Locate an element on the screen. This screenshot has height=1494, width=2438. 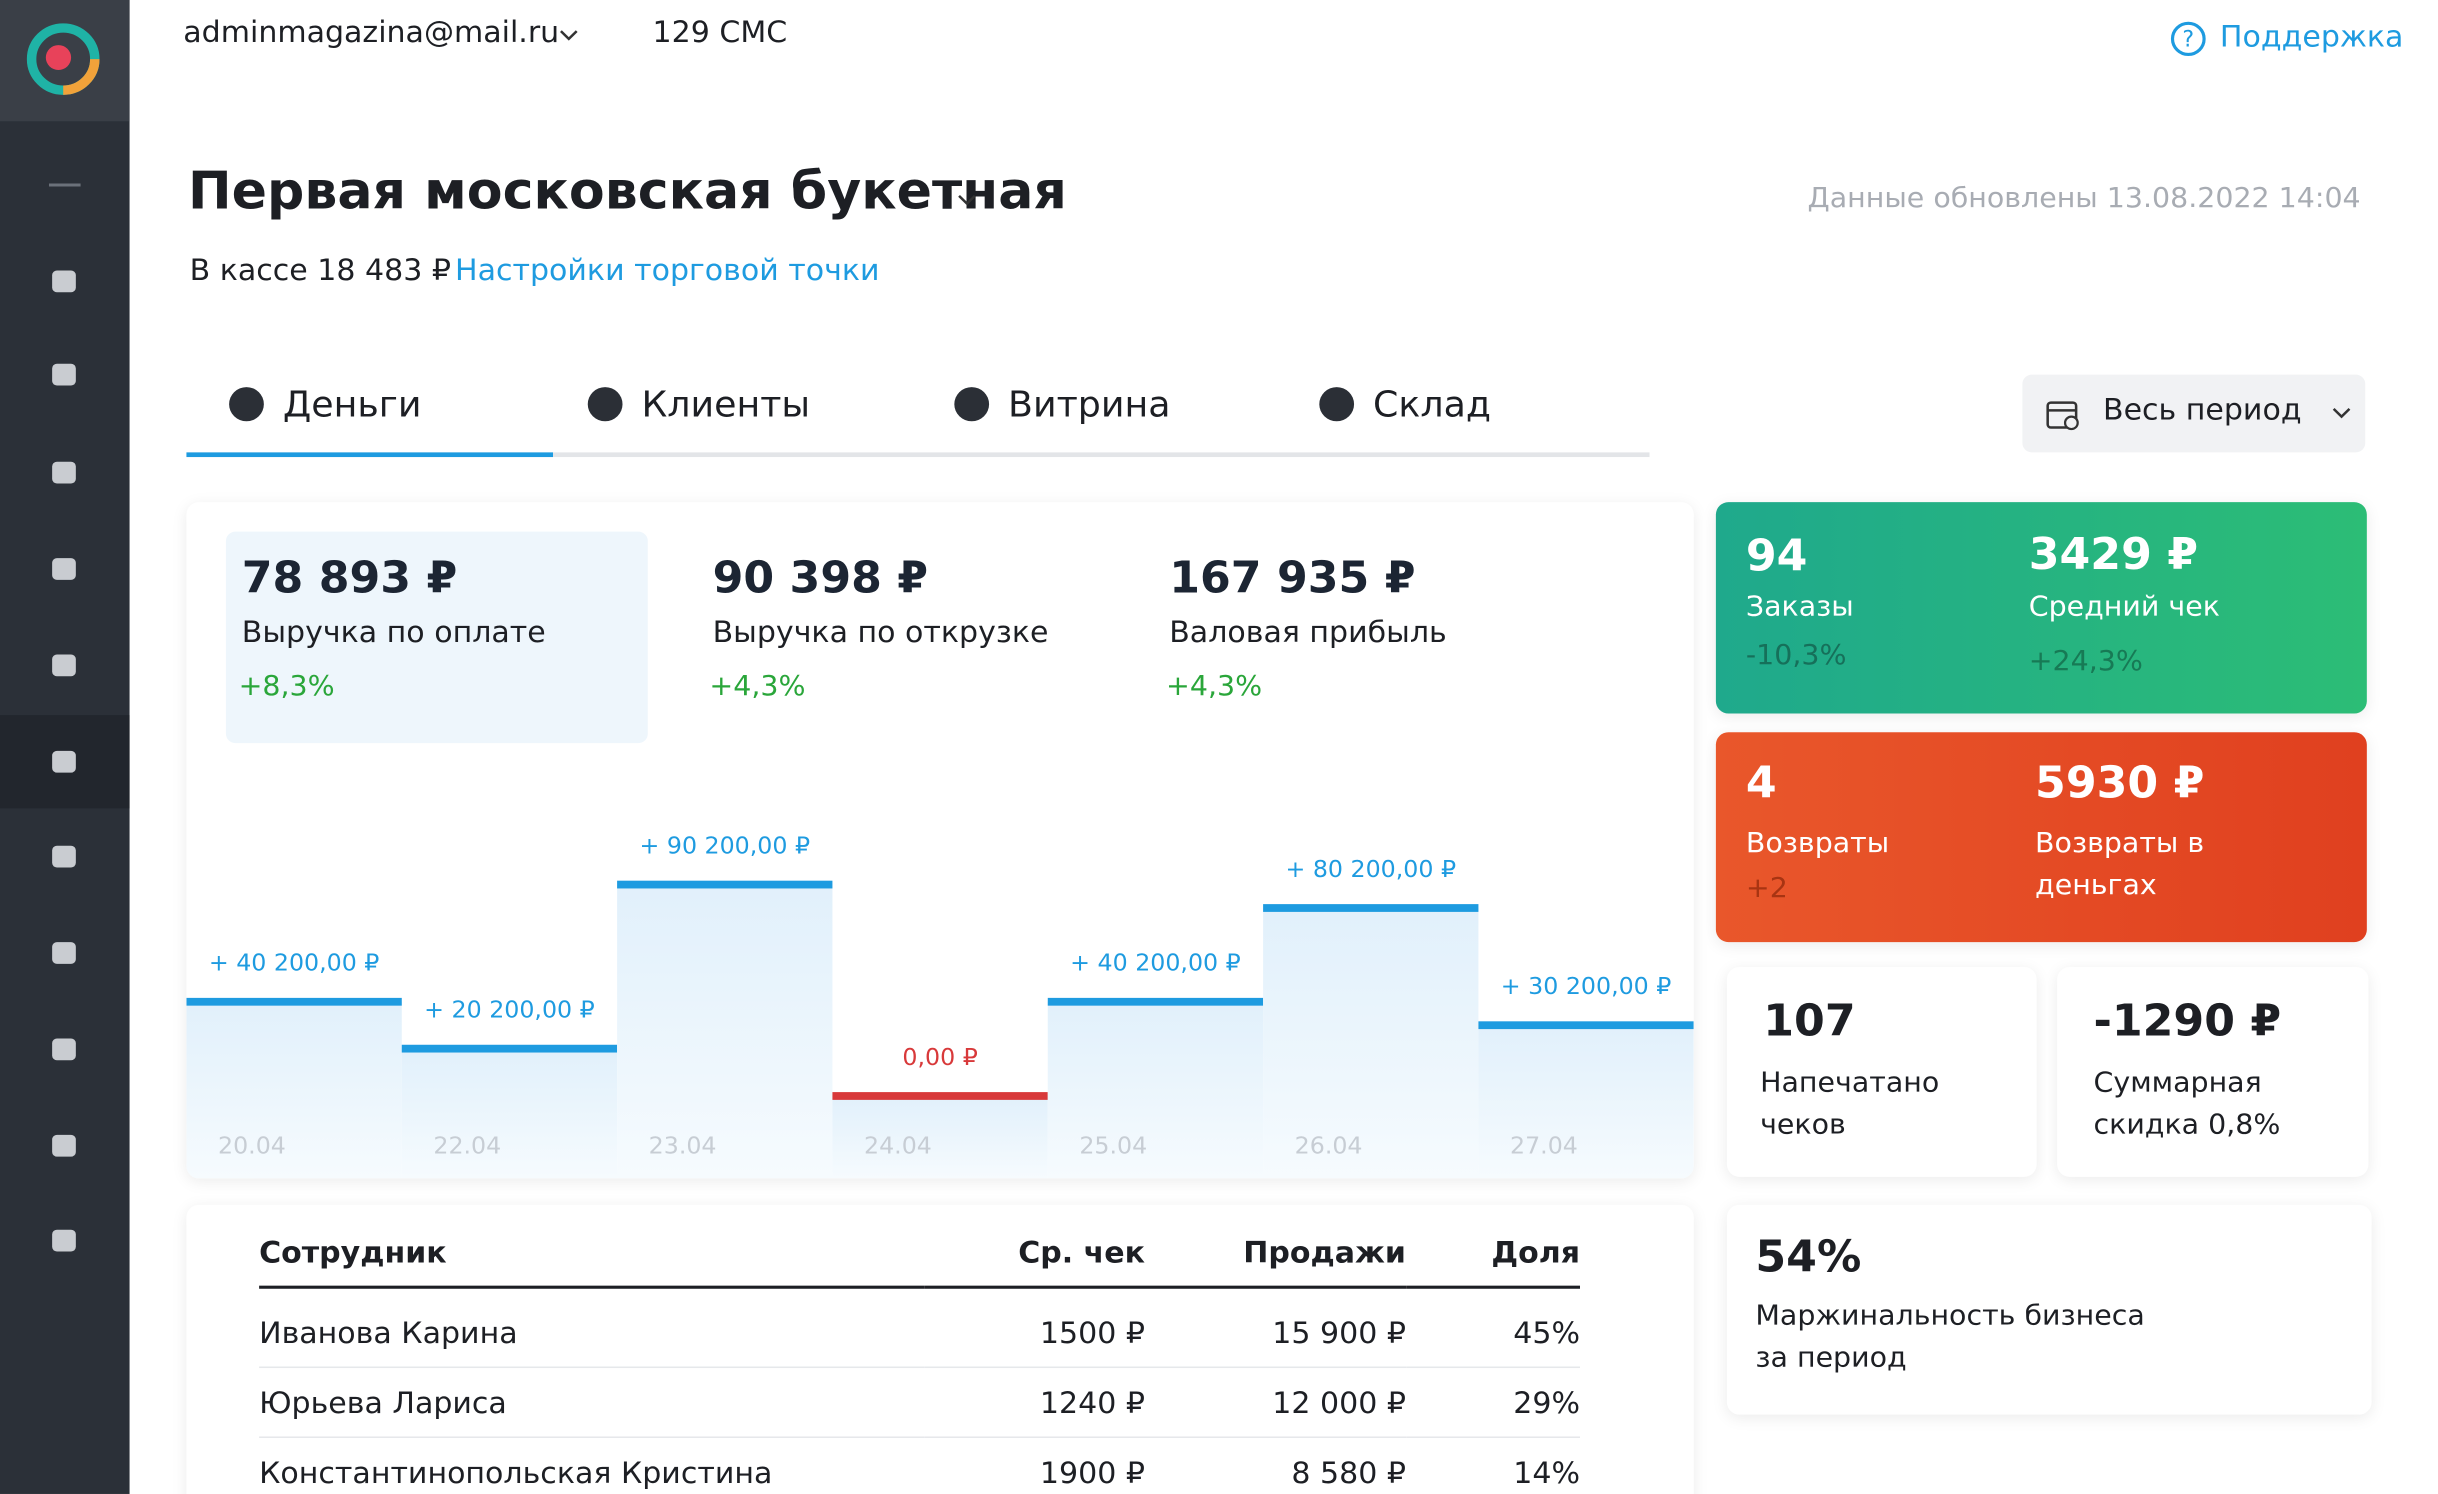
column-header: Сотрудник is located at coordinates (353, 1253).